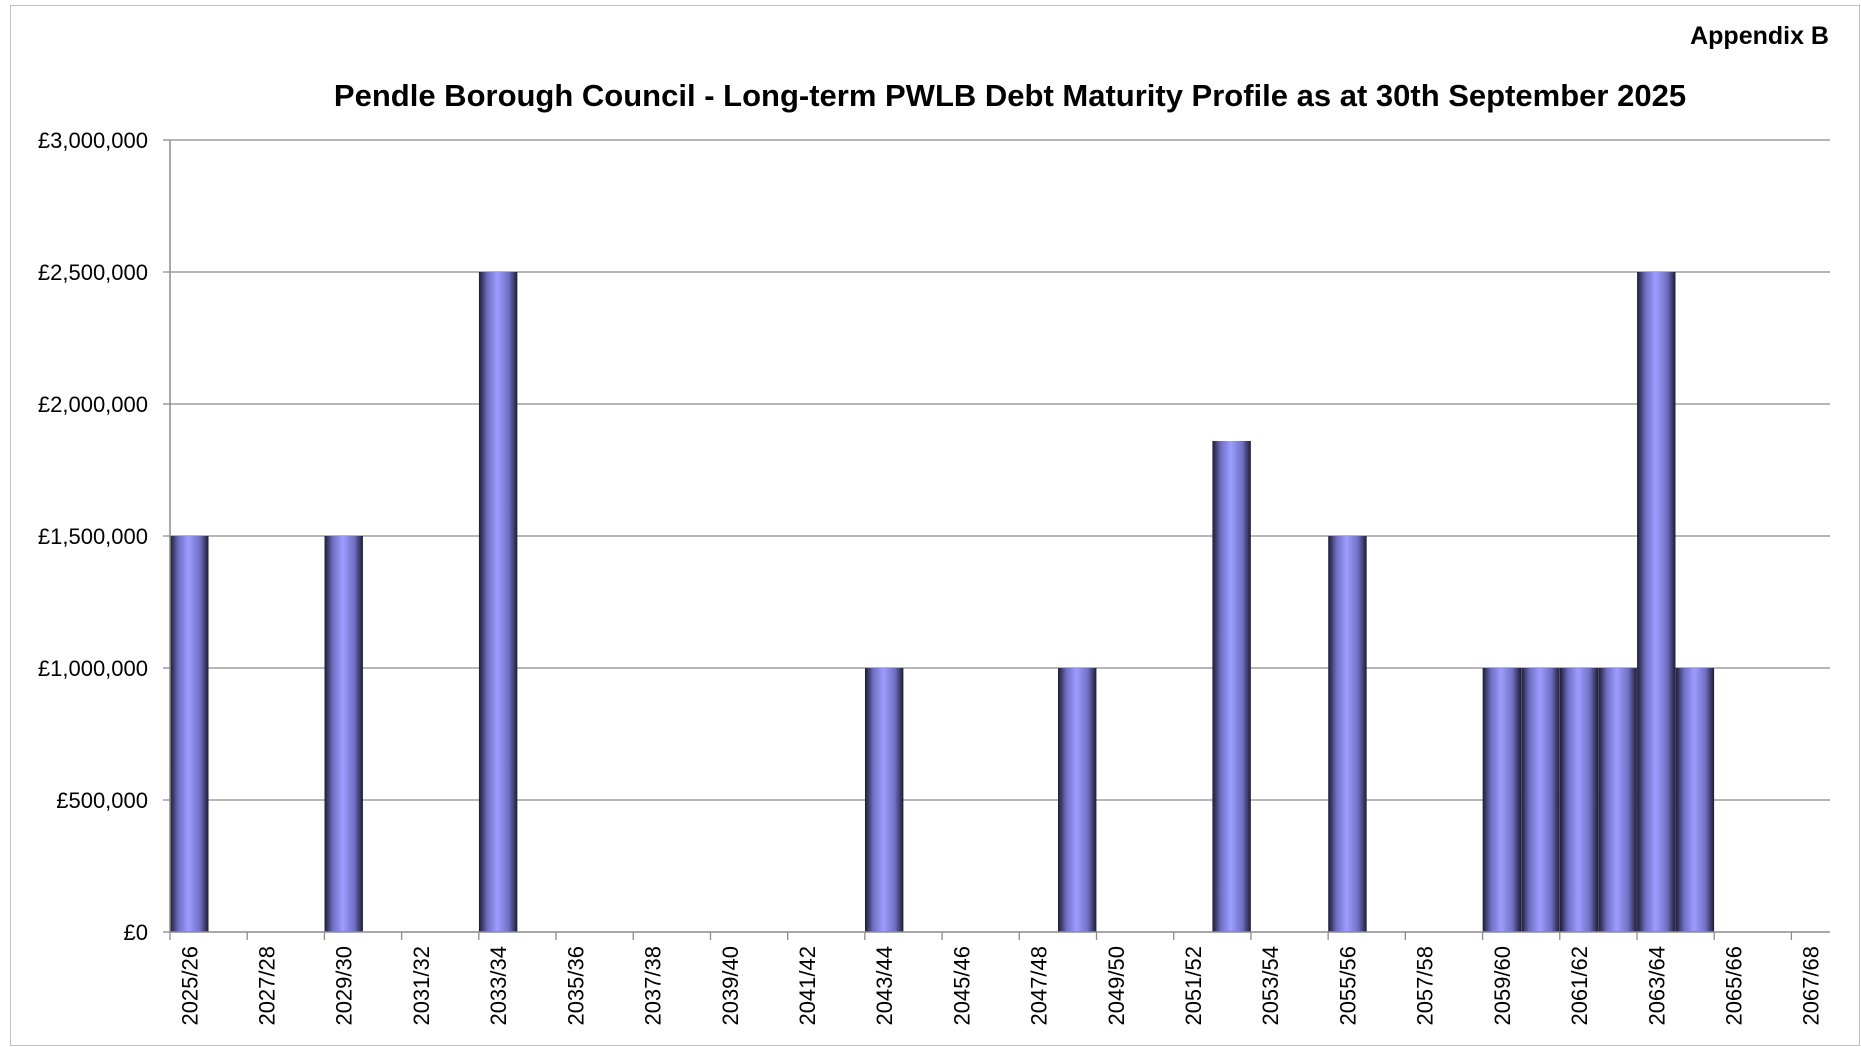 This screenshot has width=1861, height=1047. Describe the element at coordinates (1116, 986) in the screenshot. I see `x-tick-label: 2049/50` at that location.